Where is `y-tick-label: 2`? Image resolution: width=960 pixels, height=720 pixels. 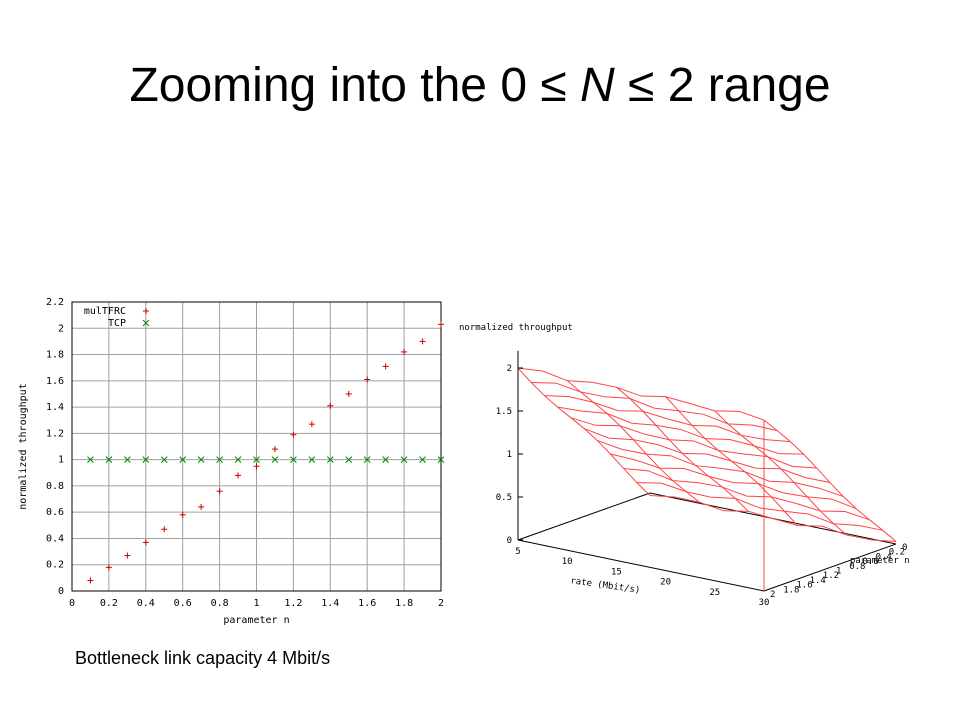 y-tick-label: 2 is located at coordinates (61, 328).